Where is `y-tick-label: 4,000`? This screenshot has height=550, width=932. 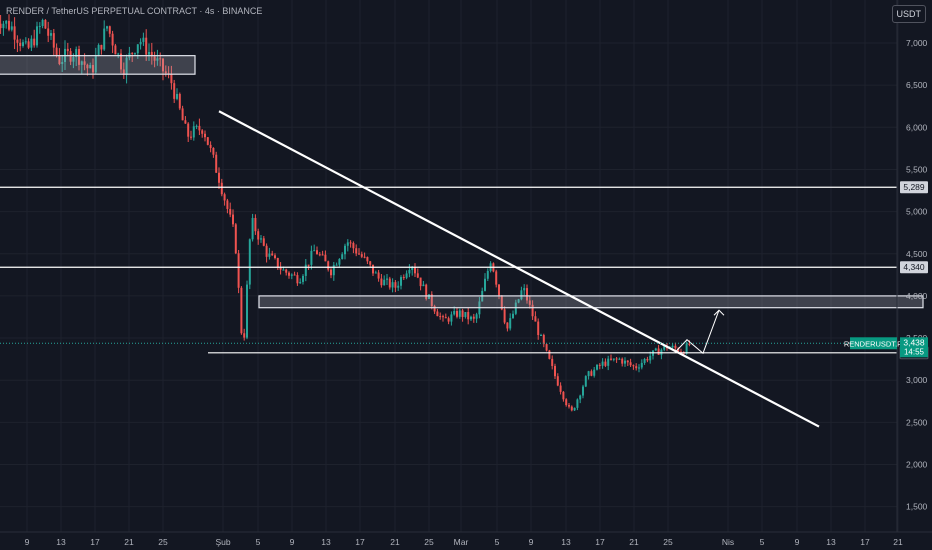
y-tick-label: 4,000 is located at coordinates (917, 296).